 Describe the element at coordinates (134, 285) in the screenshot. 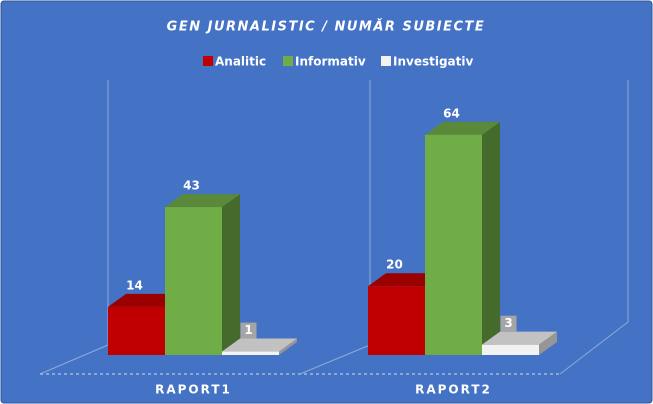

I see `value-label: 14` at that location.